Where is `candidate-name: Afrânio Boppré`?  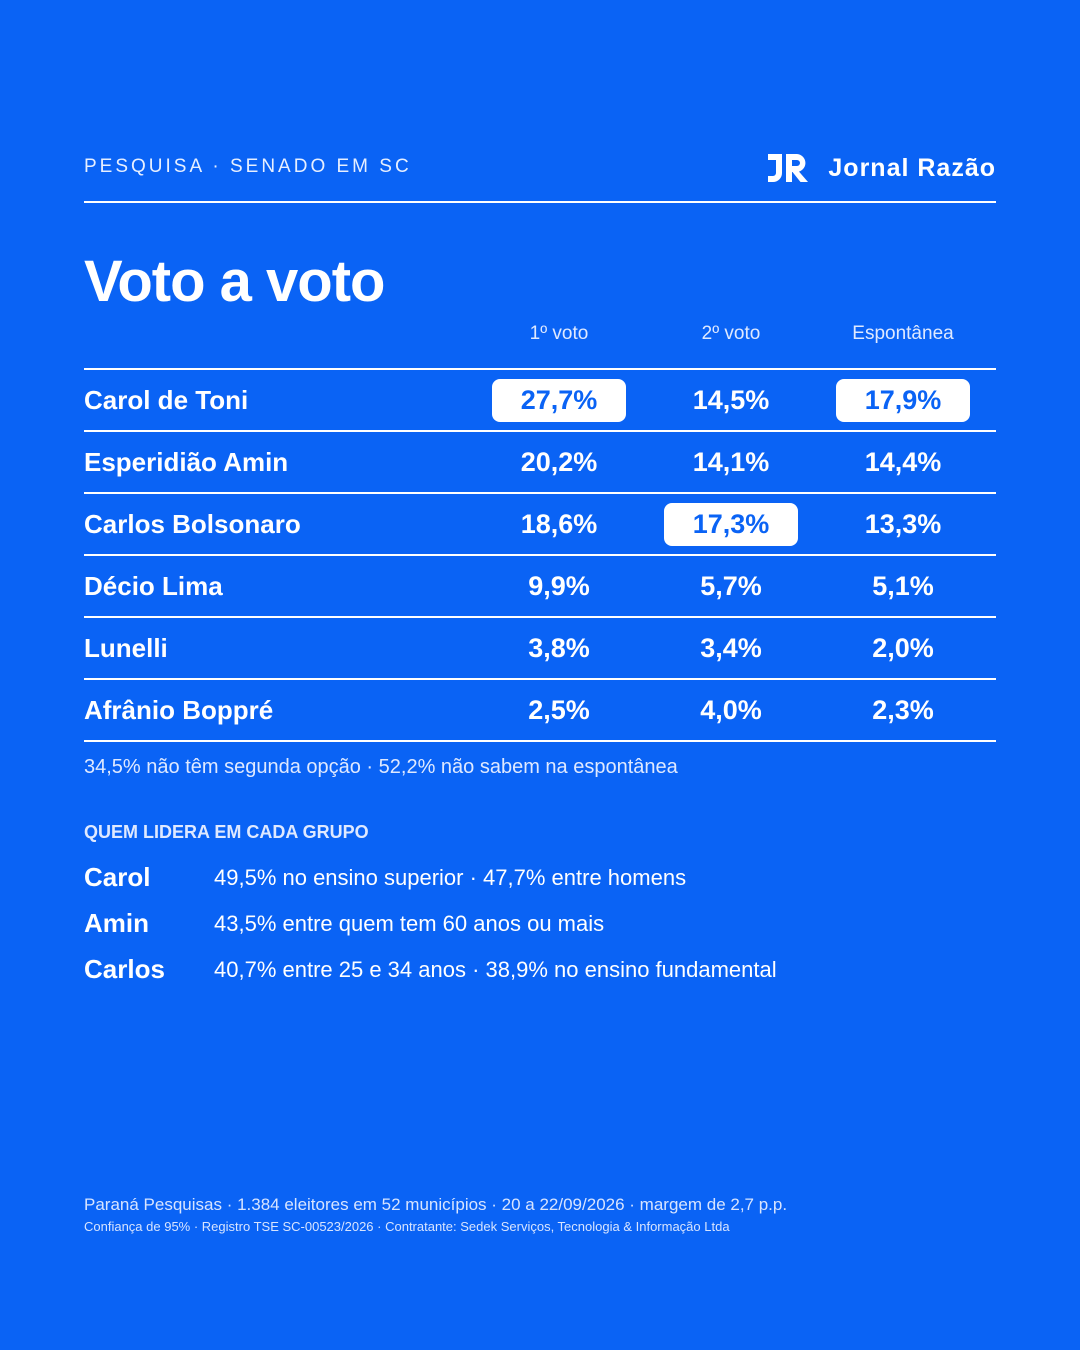 candidate-name: Afrânio Boppré is located at coordinates (179, 710).